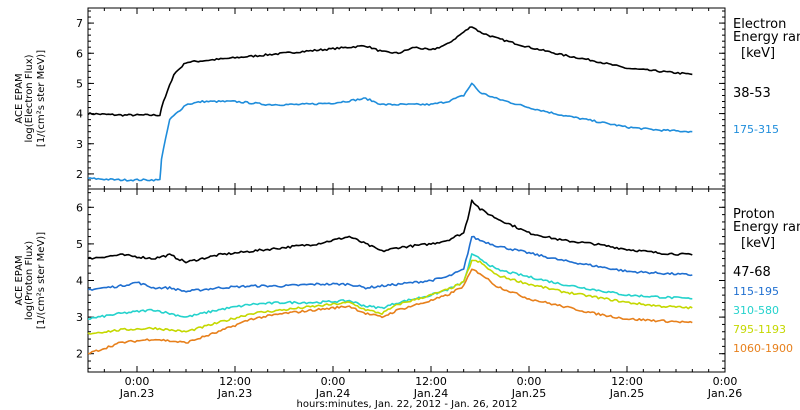 Image resolution: width=800 pixels, height=410 pixels. I want to click on x-tick-date: Jan.26, so click(724, 393).